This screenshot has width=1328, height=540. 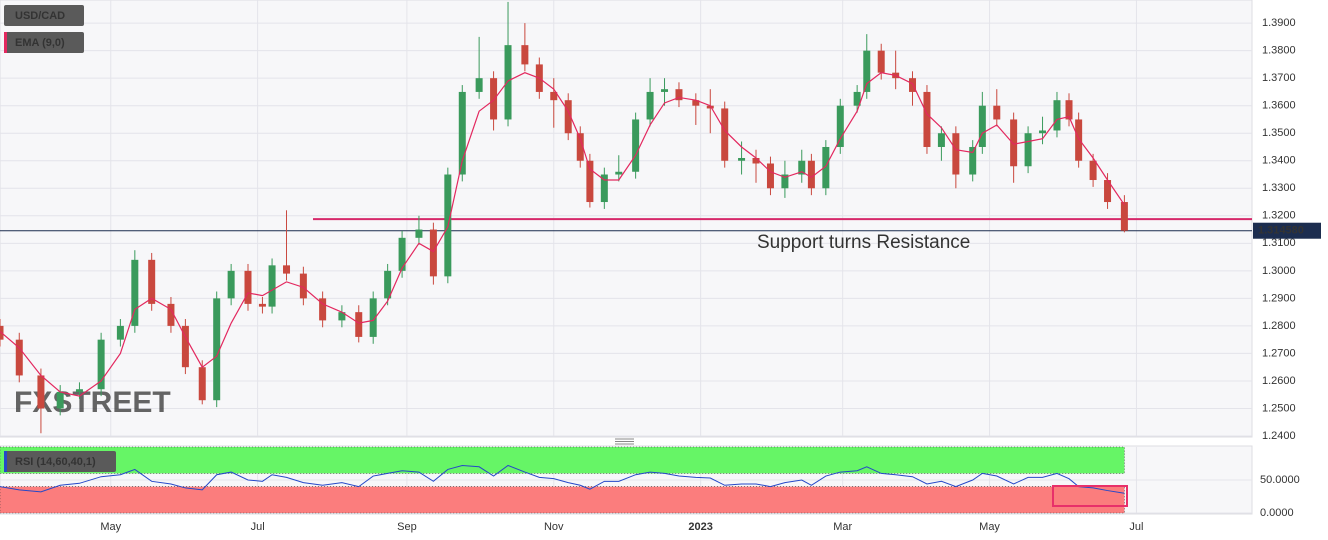 I want to click on annotation: Support turns Resistance, so click(x=863, y=242).